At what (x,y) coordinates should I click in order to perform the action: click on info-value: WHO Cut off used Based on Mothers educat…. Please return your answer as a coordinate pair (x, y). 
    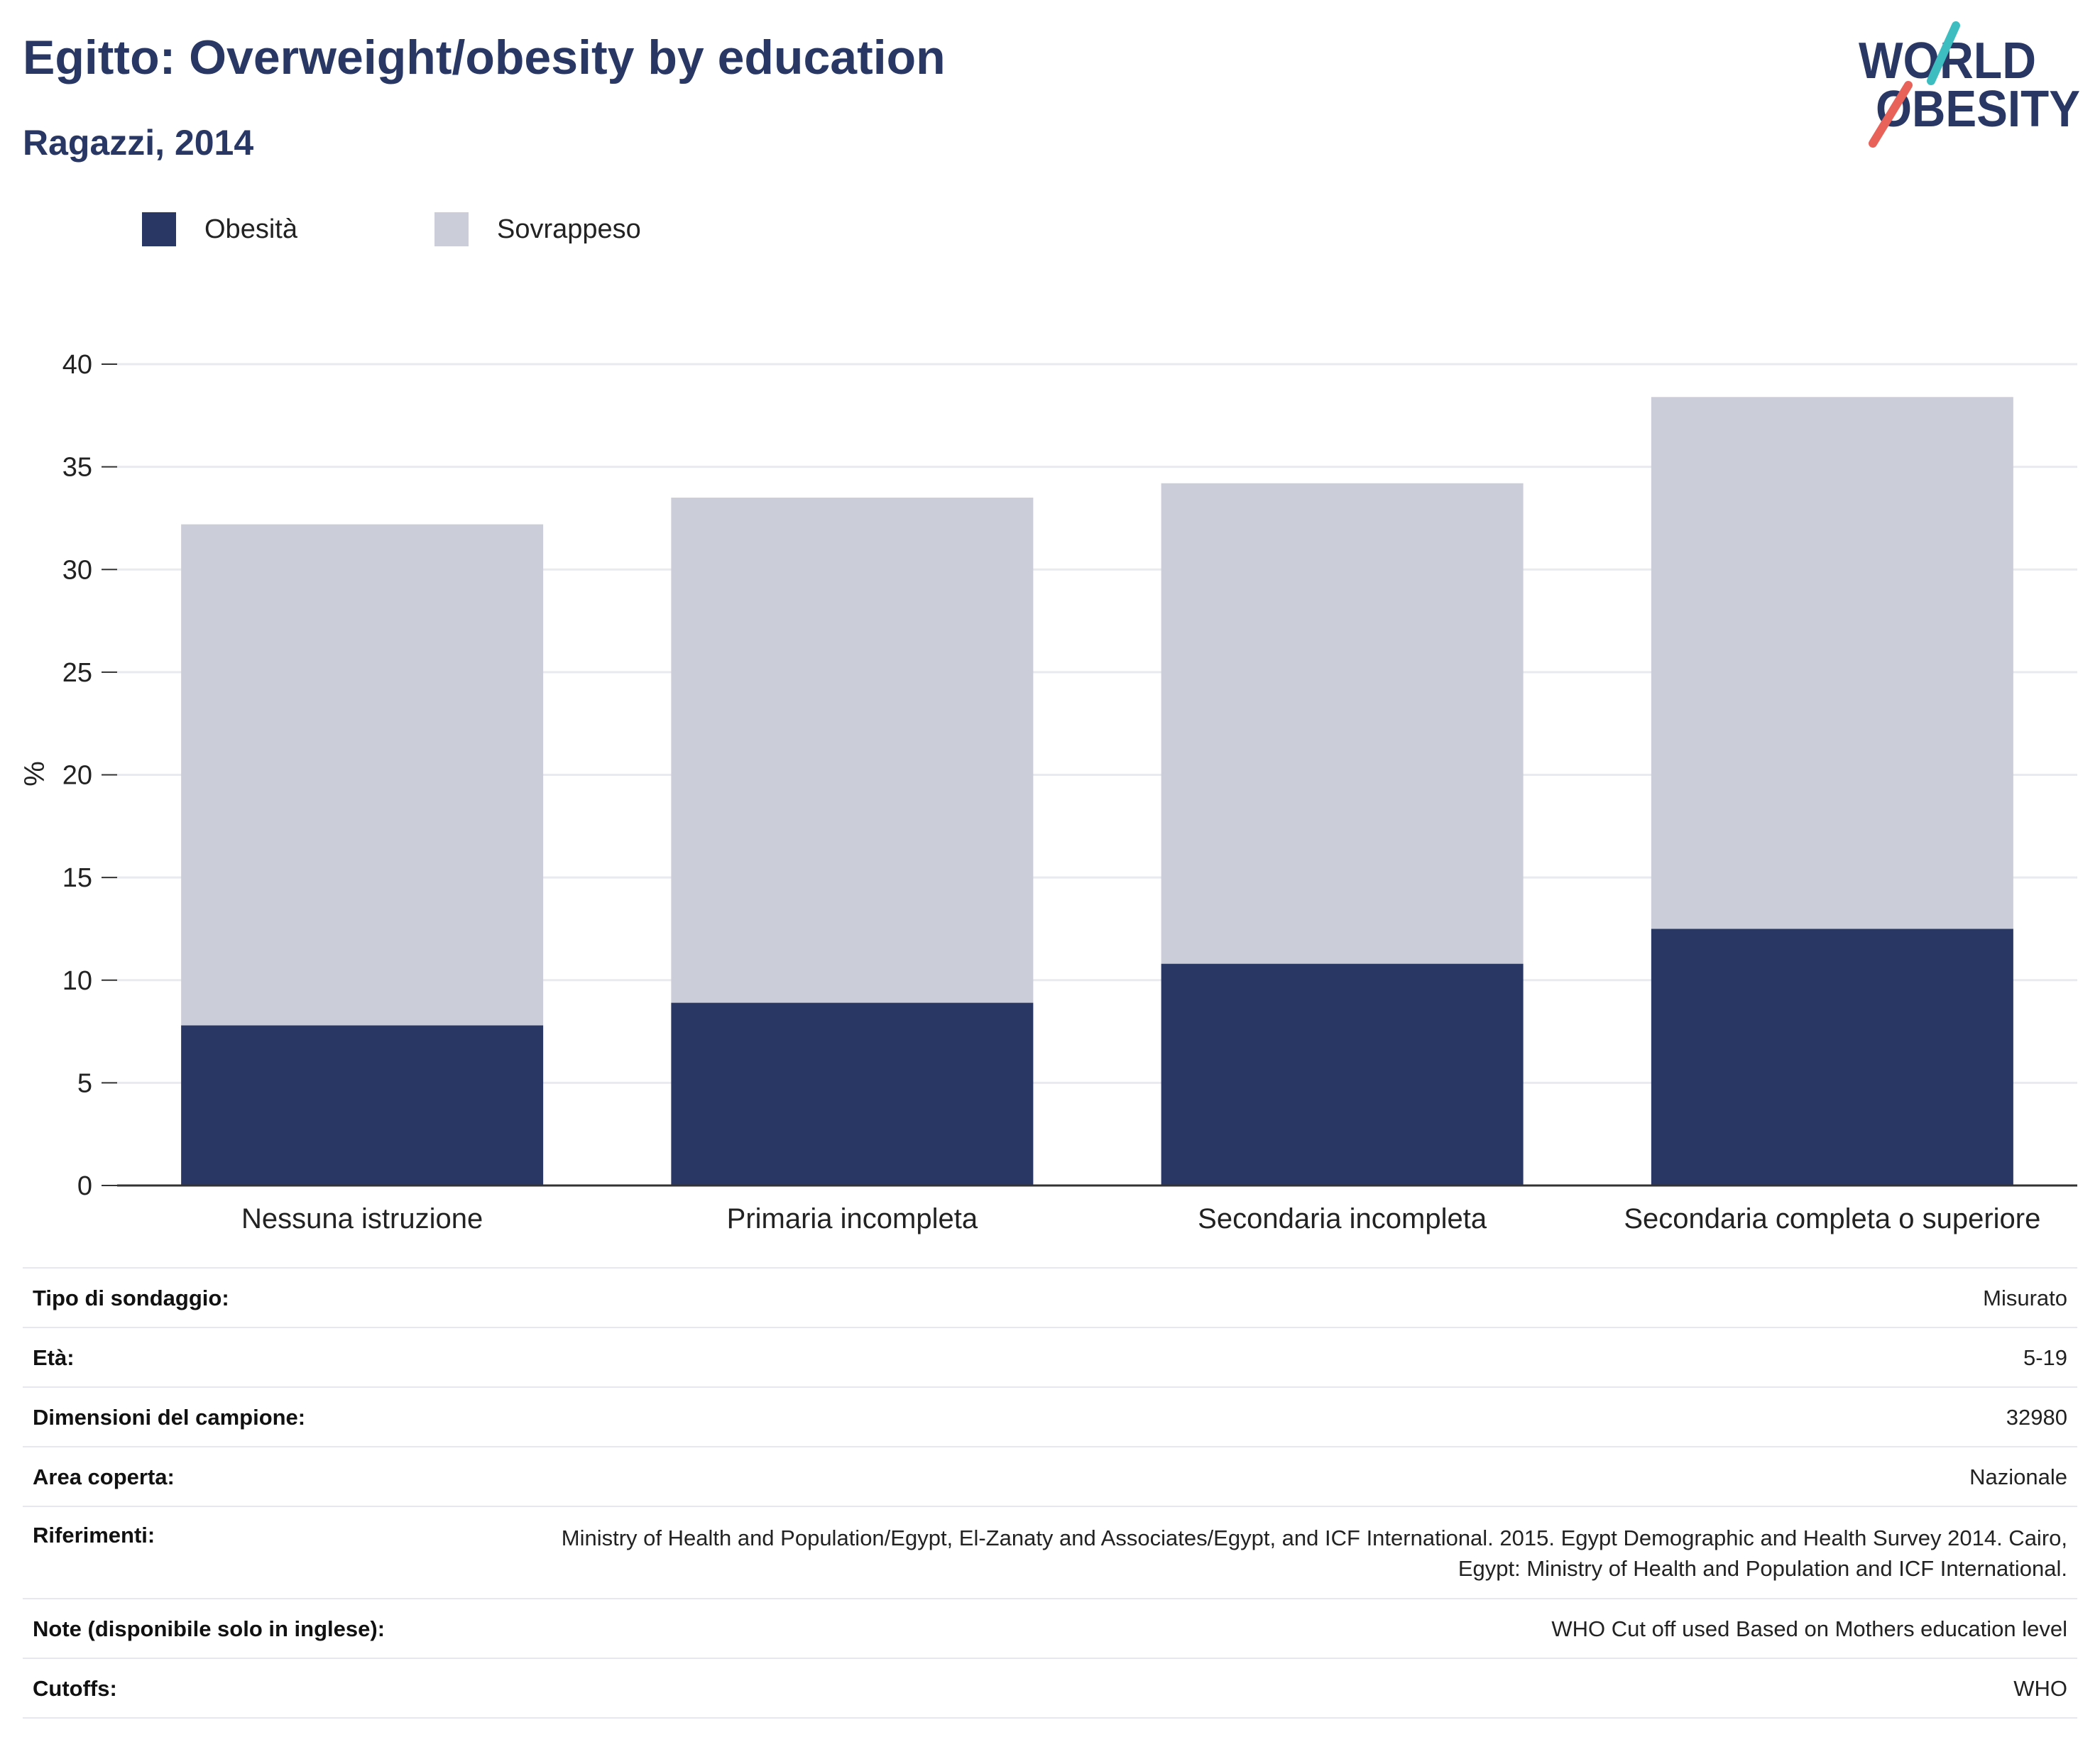
    Looking at the image, I should click on (1809, 1628).